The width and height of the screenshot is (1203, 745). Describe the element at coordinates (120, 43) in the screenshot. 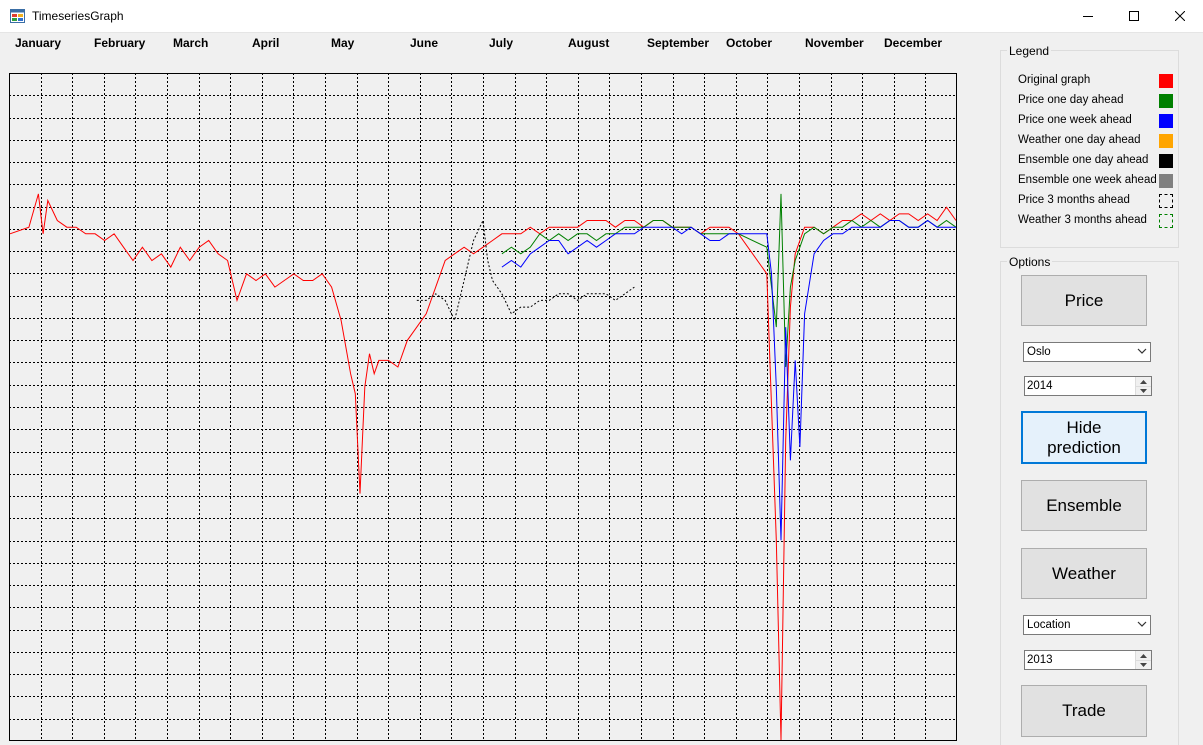

I see `month-label: February` at that location.